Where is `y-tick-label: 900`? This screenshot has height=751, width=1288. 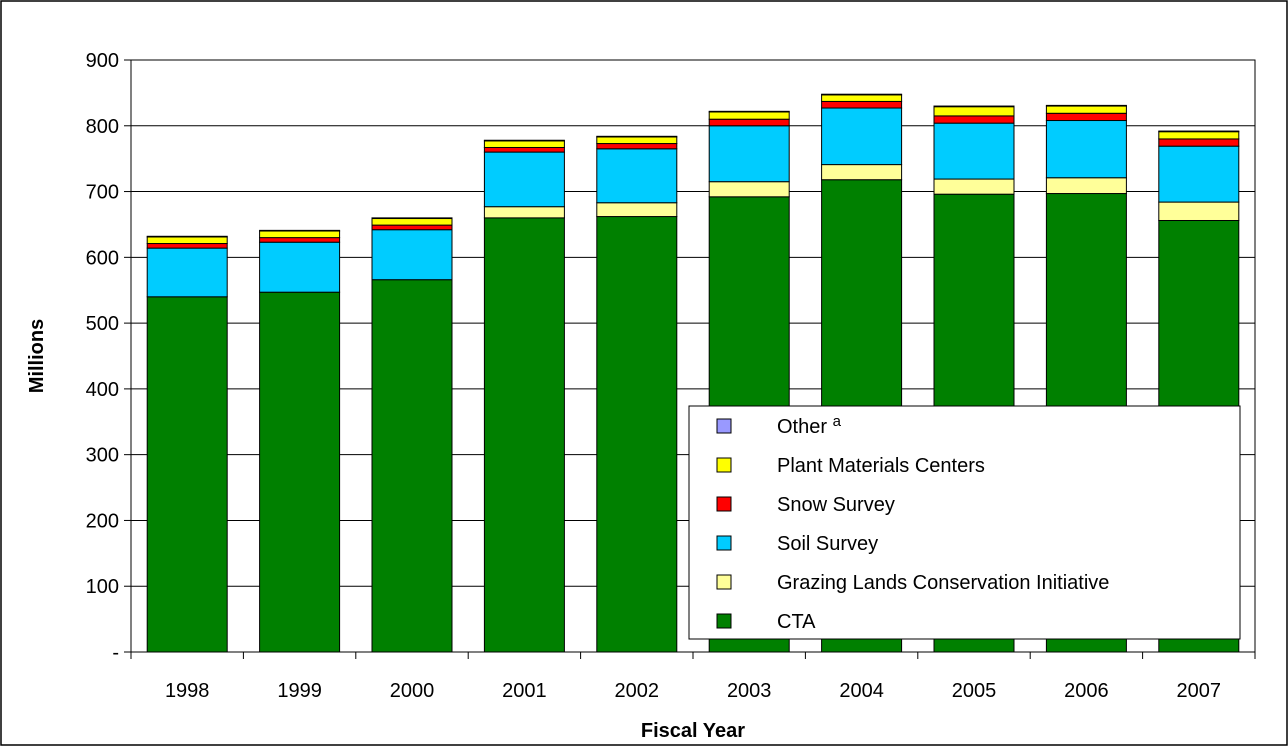
y-tick-label: 900 is located at coordinates (102, 61).